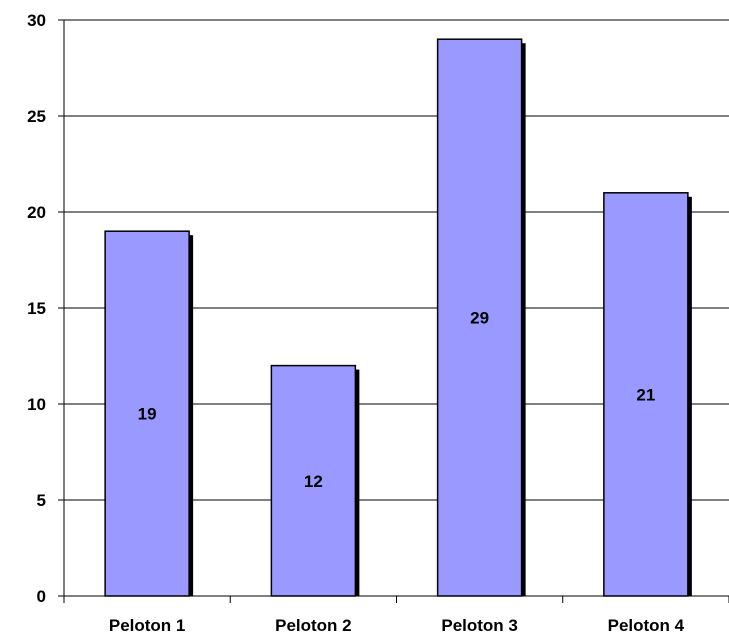  I want to click on y-tick-label: 10, so click(36, 404).